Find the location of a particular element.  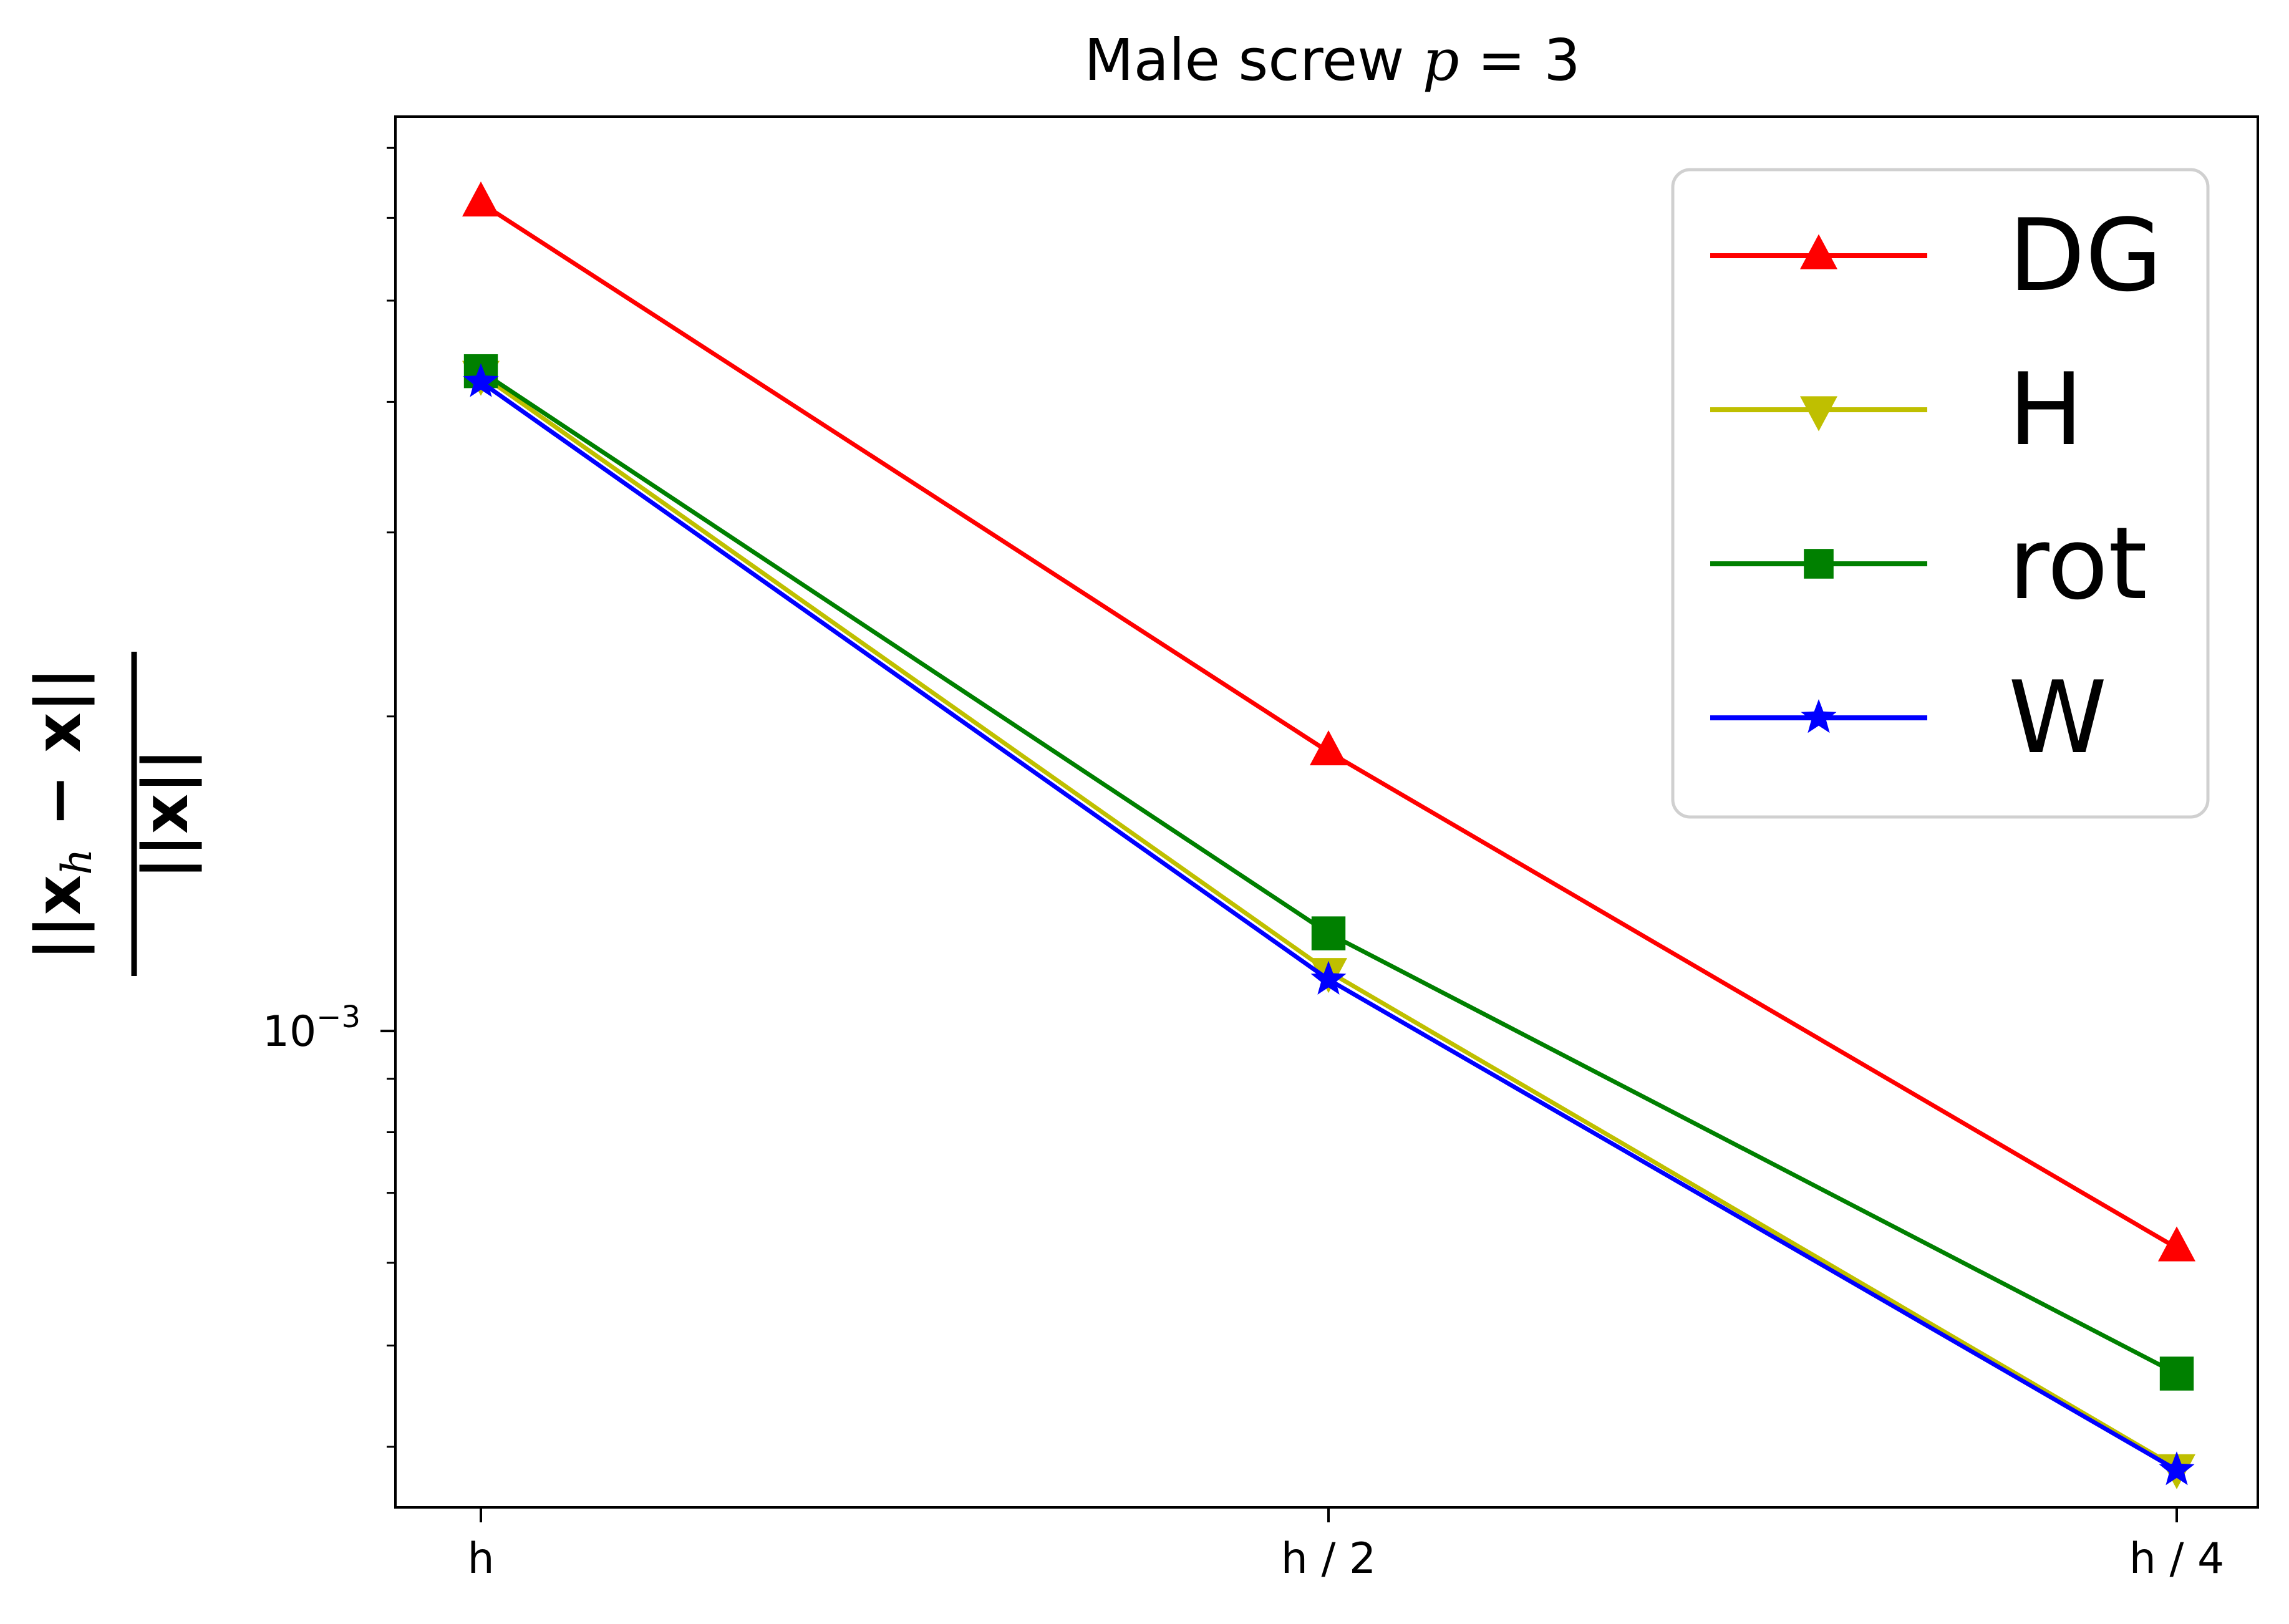

legend-frame is located at coordinates (1941, 493).